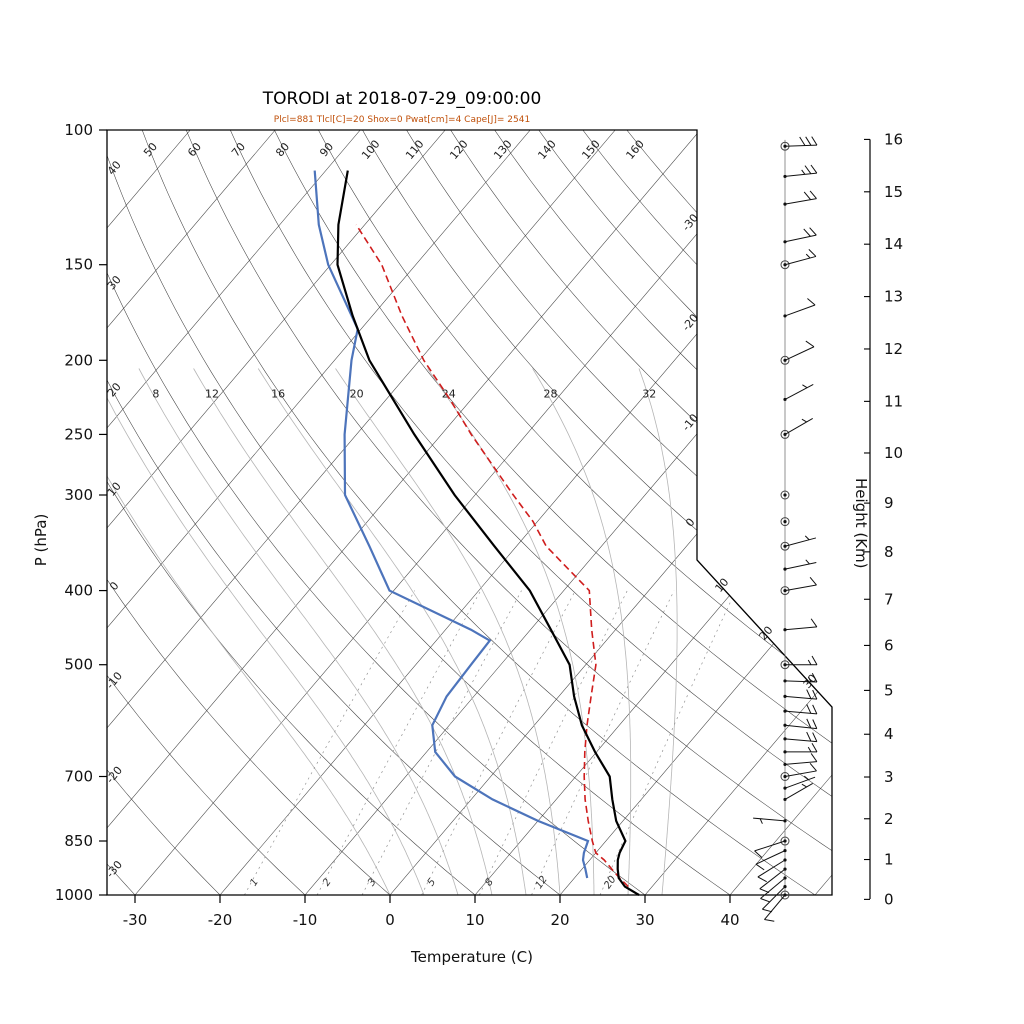  What do you see at coordinates (78, 495) in the screenshot?
I see `svg-text: 300` at bounding box center [78, 495].